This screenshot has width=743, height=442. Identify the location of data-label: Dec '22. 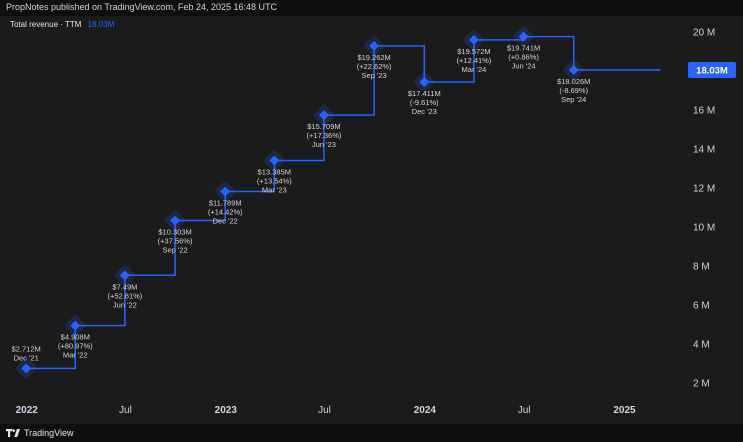
(225, 221).